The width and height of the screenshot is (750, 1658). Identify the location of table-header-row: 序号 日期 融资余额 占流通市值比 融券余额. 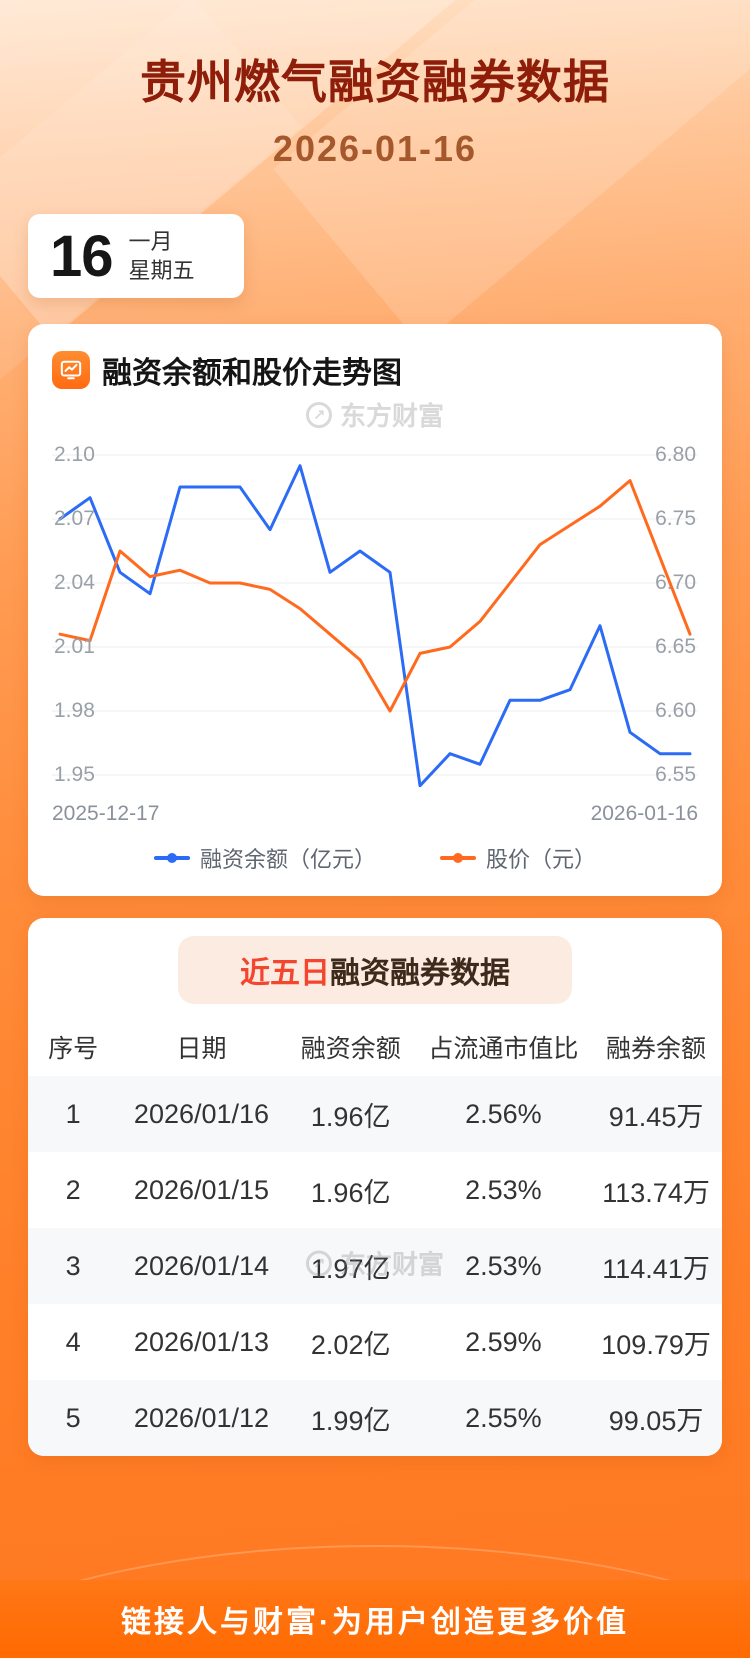
(375, 1047).